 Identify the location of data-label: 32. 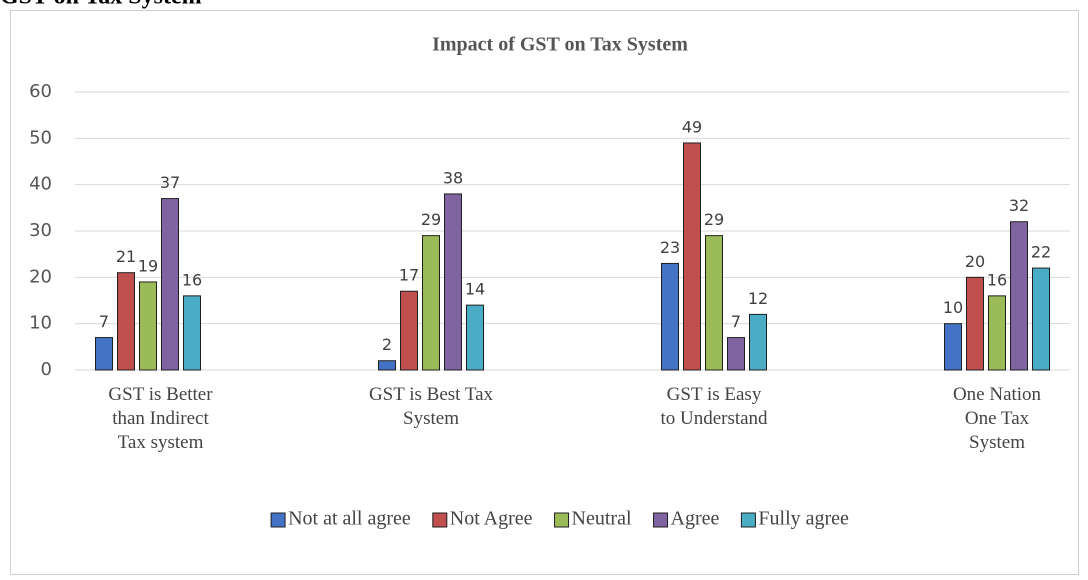
(1019, 205).